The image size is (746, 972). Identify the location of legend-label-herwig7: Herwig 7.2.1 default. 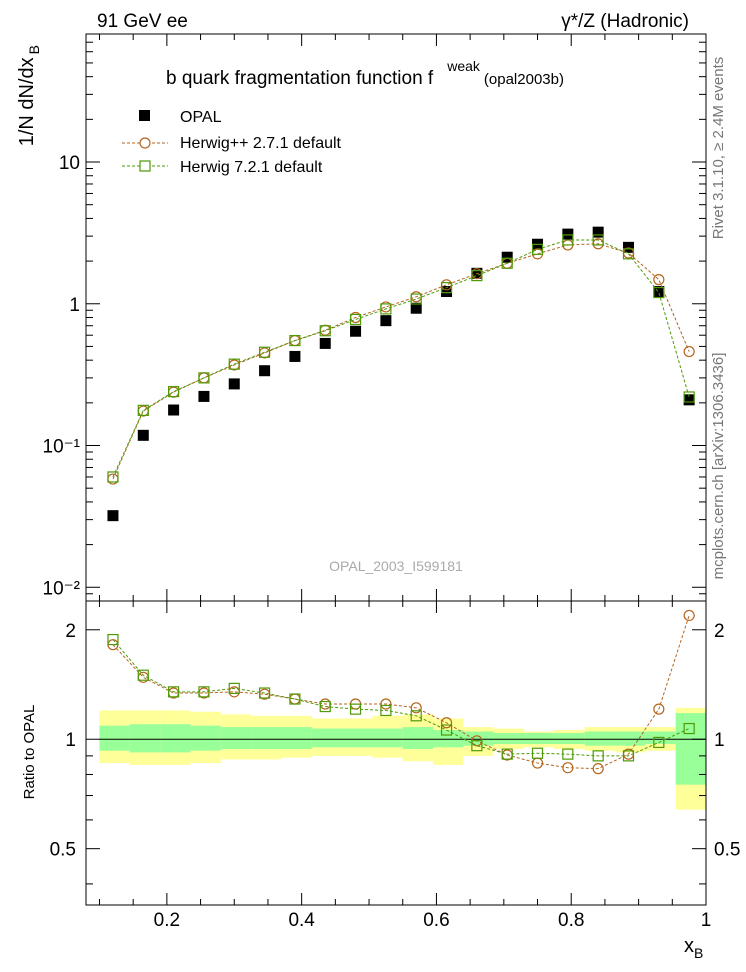
(251, 167).